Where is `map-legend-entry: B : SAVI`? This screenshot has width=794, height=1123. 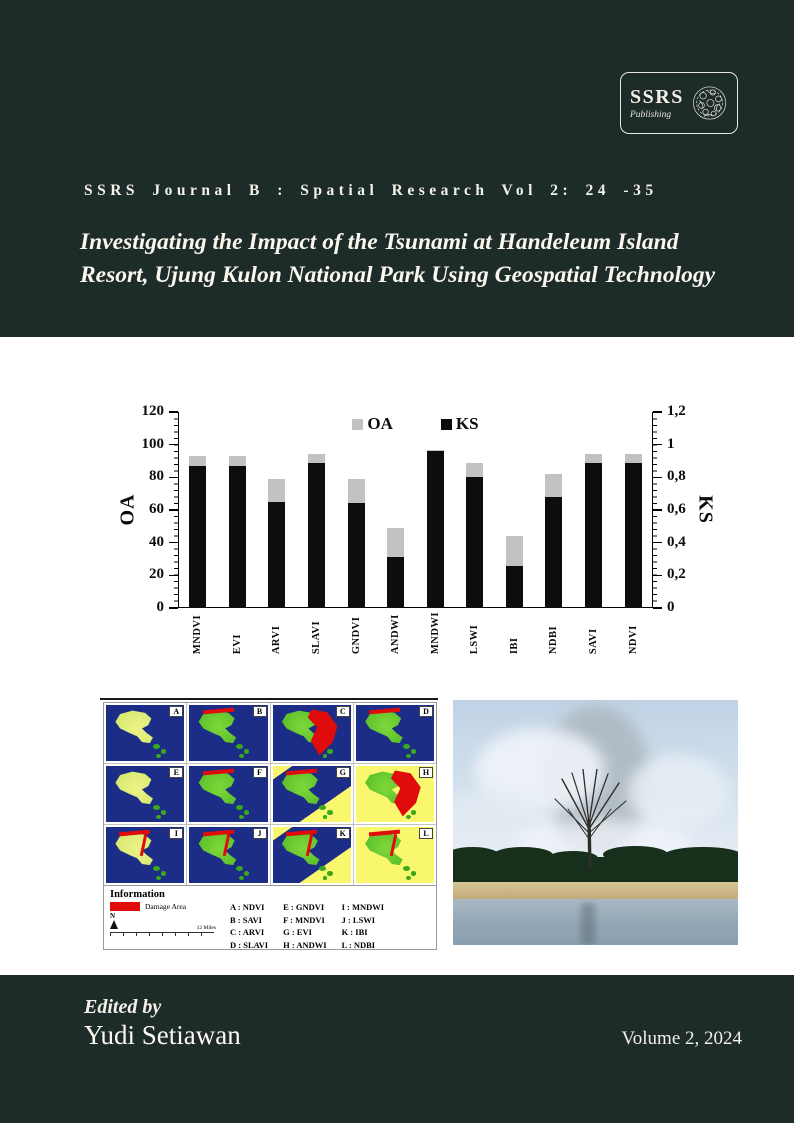 map-legend-entry: B : SAVI is located at coordinates (246, 919).